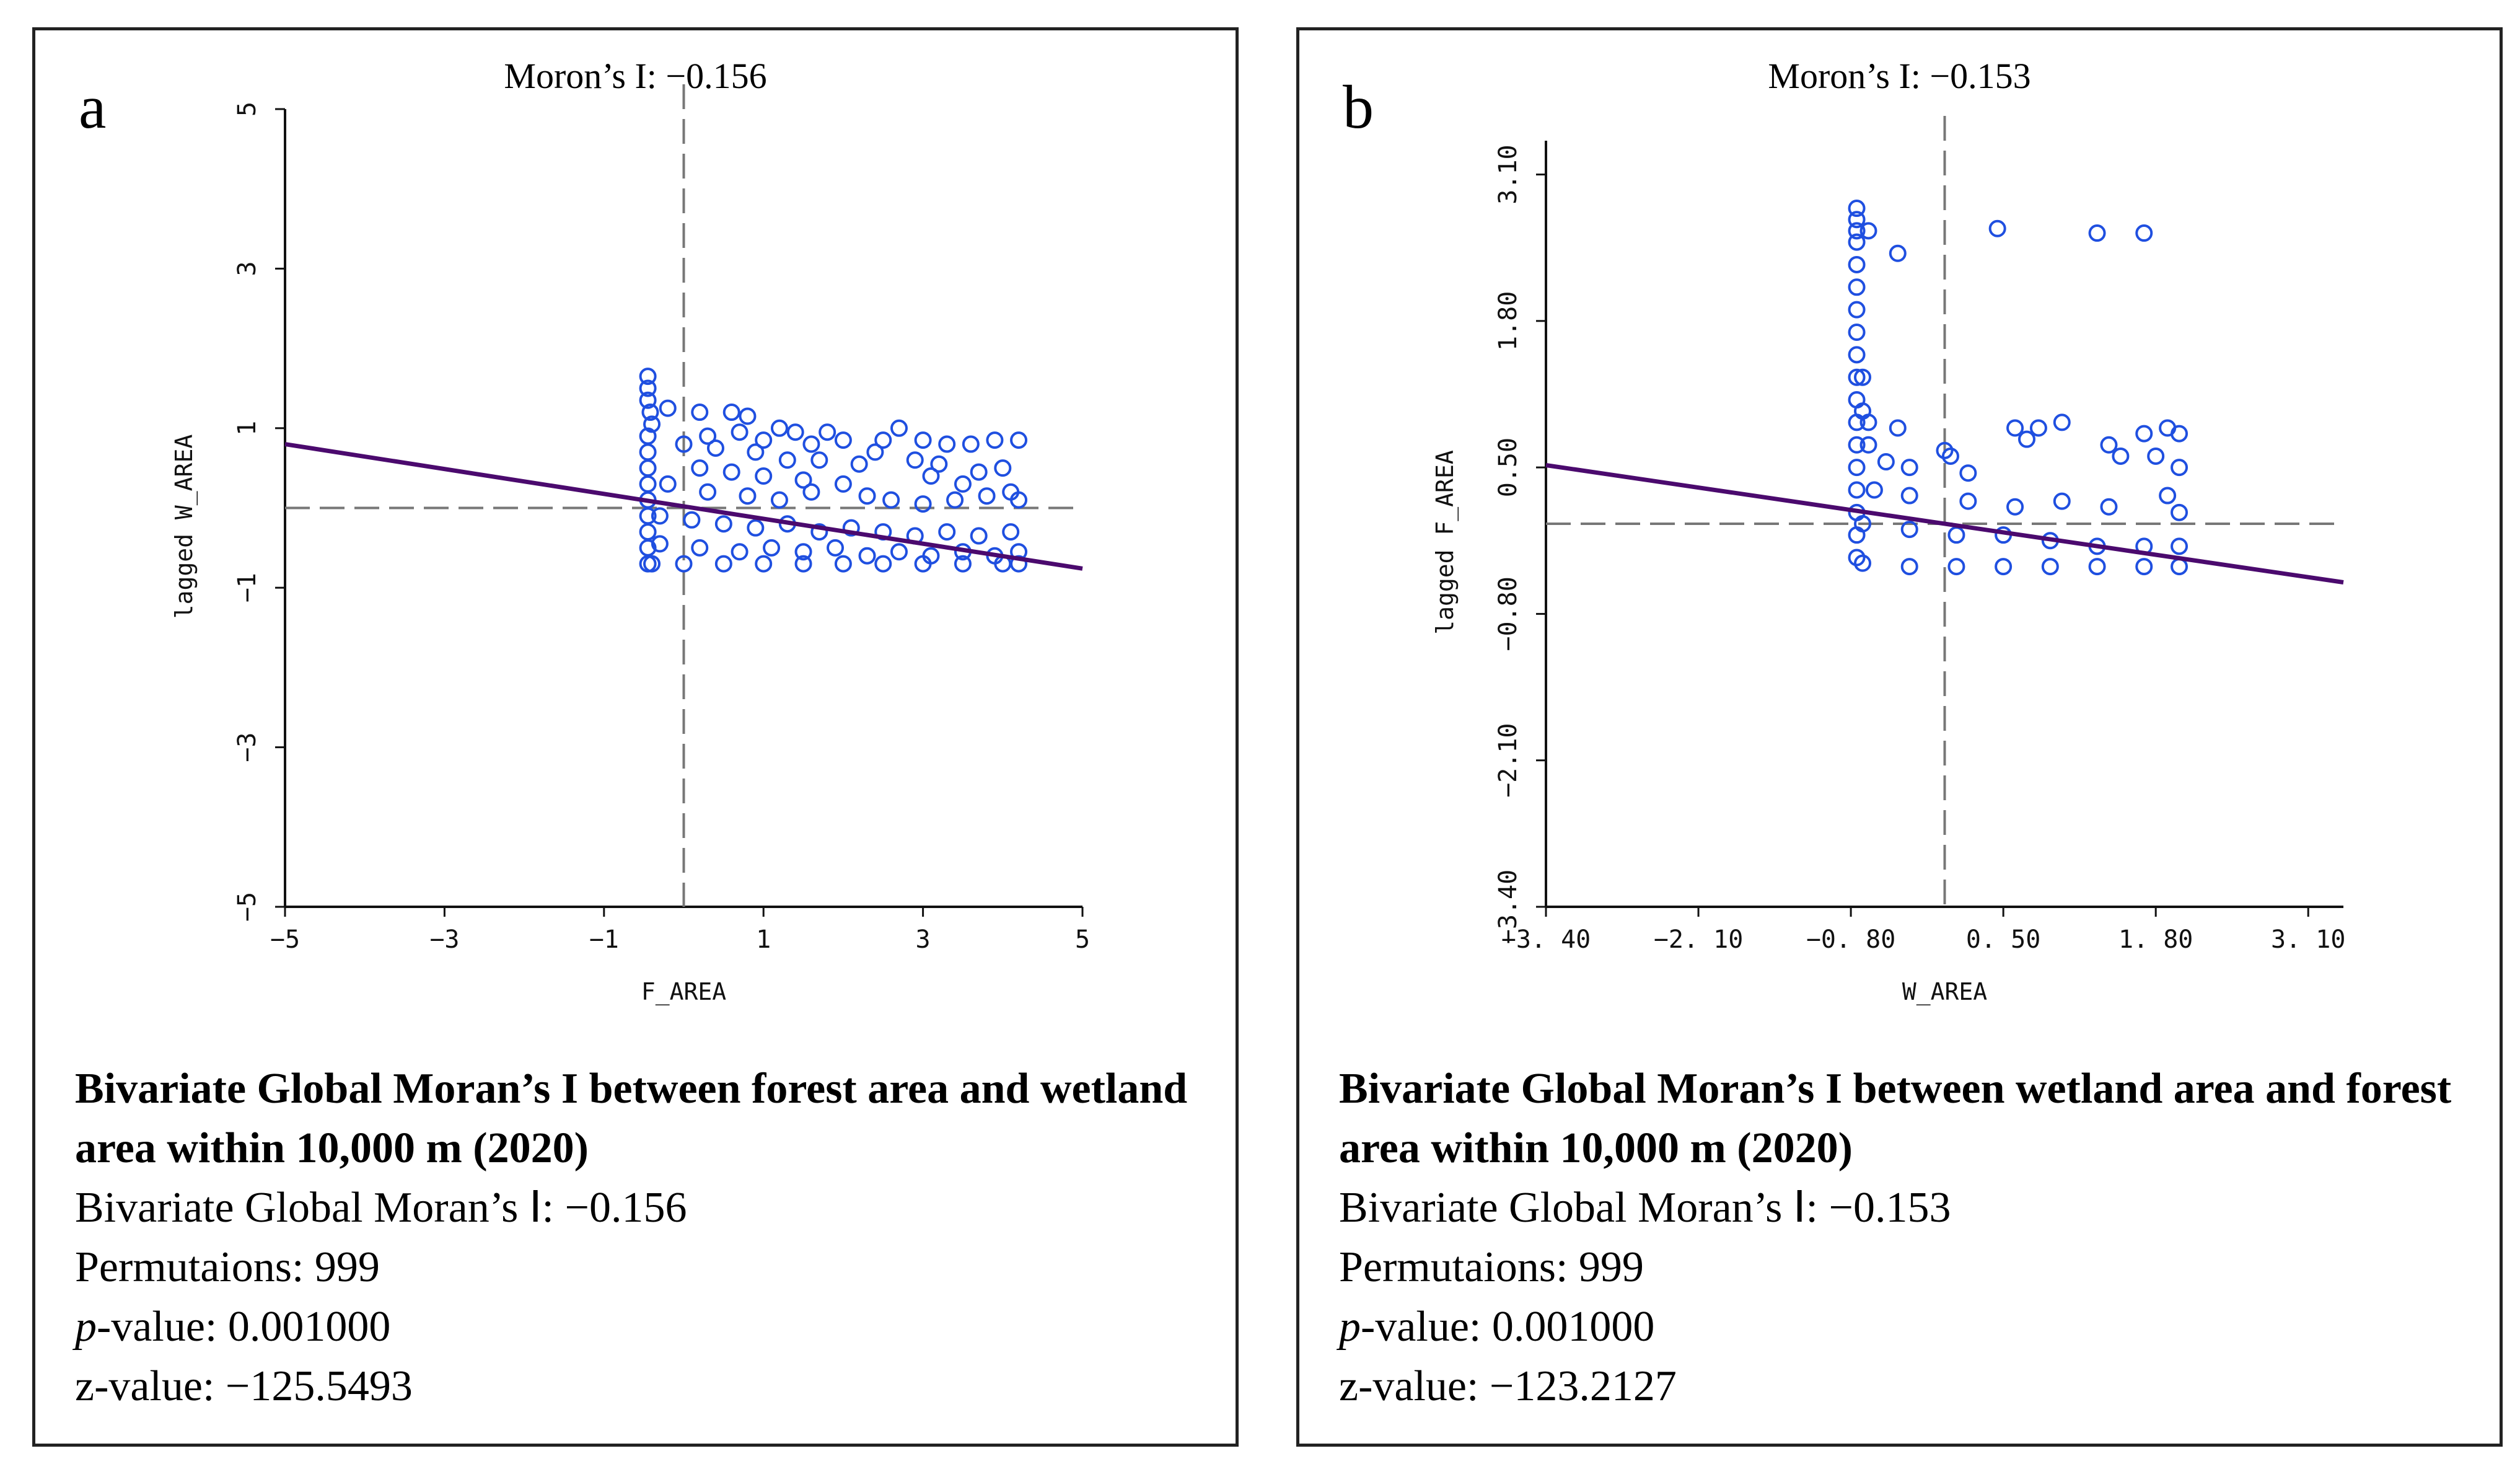 This screenshot has width=2520, height=1469. I want to click on x-tick-label: −2. 10, so click(1699, 939).